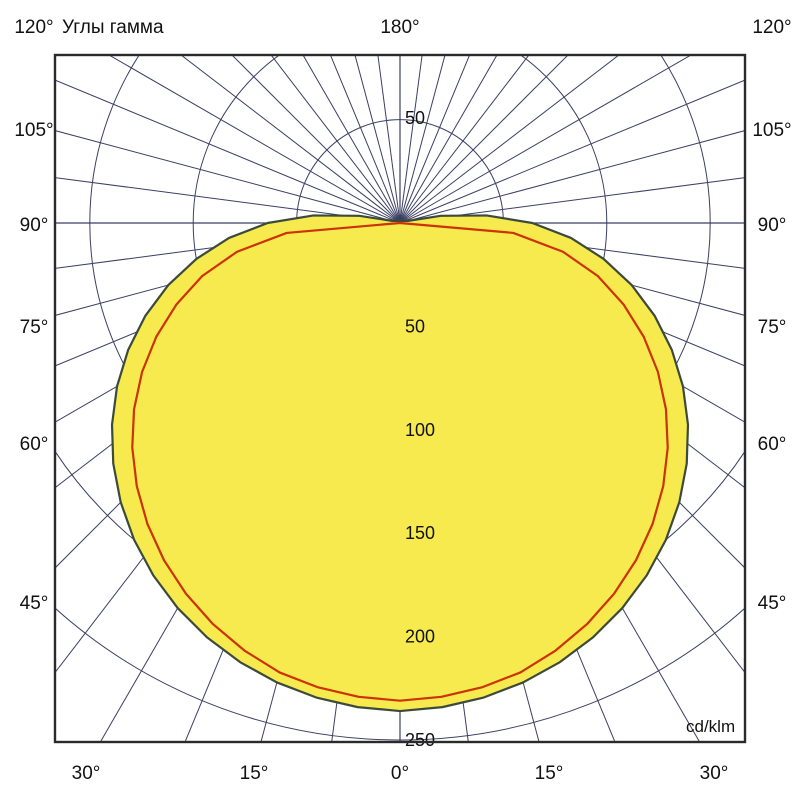 This screenshot has width=800, height=800. I want to click on axis-label-left-60: 60°, so click(34, 444).